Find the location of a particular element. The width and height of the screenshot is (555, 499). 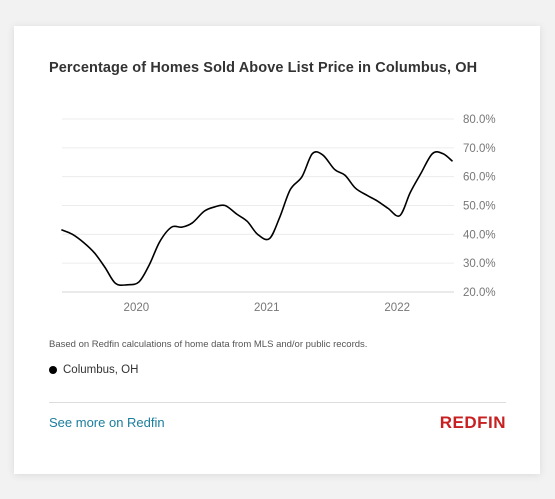

legend: Columbus, OH is located at coordinates (93, 370).